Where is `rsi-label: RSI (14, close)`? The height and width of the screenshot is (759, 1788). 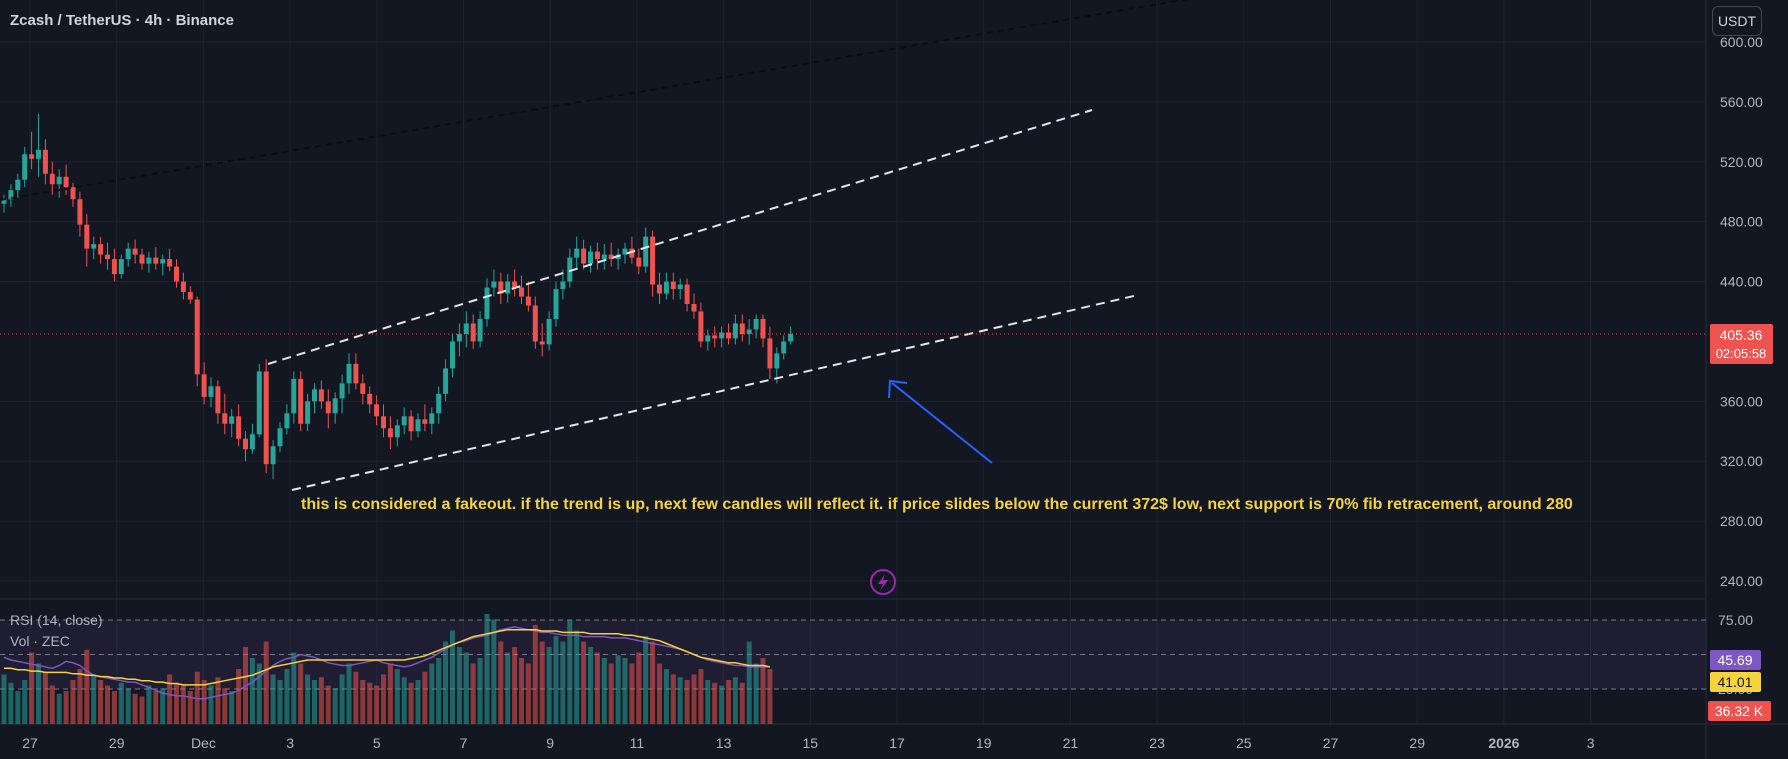 rsi-label: RSI (14, close) is located at coordinates (56, 620).